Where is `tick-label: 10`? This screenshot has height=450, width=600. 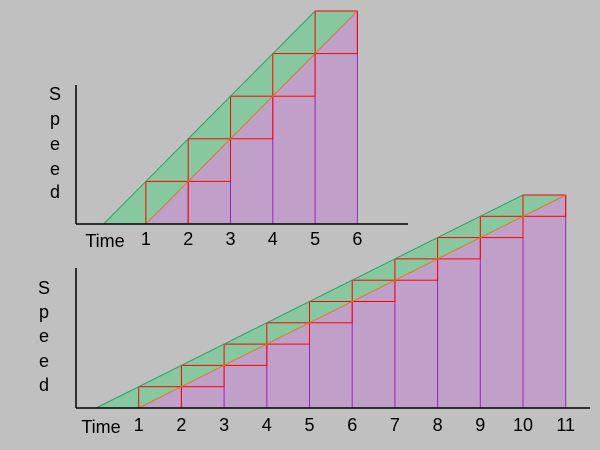 tick-label: 10 is located at coordinates (523, 425).